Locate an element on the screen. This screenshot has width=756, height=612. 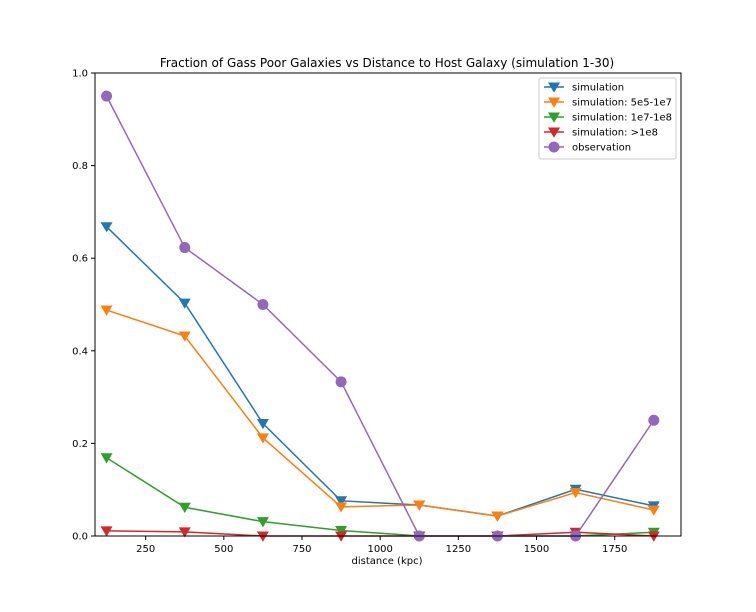
y-tick-label: 0.0 is located at coordinates (80, 537).